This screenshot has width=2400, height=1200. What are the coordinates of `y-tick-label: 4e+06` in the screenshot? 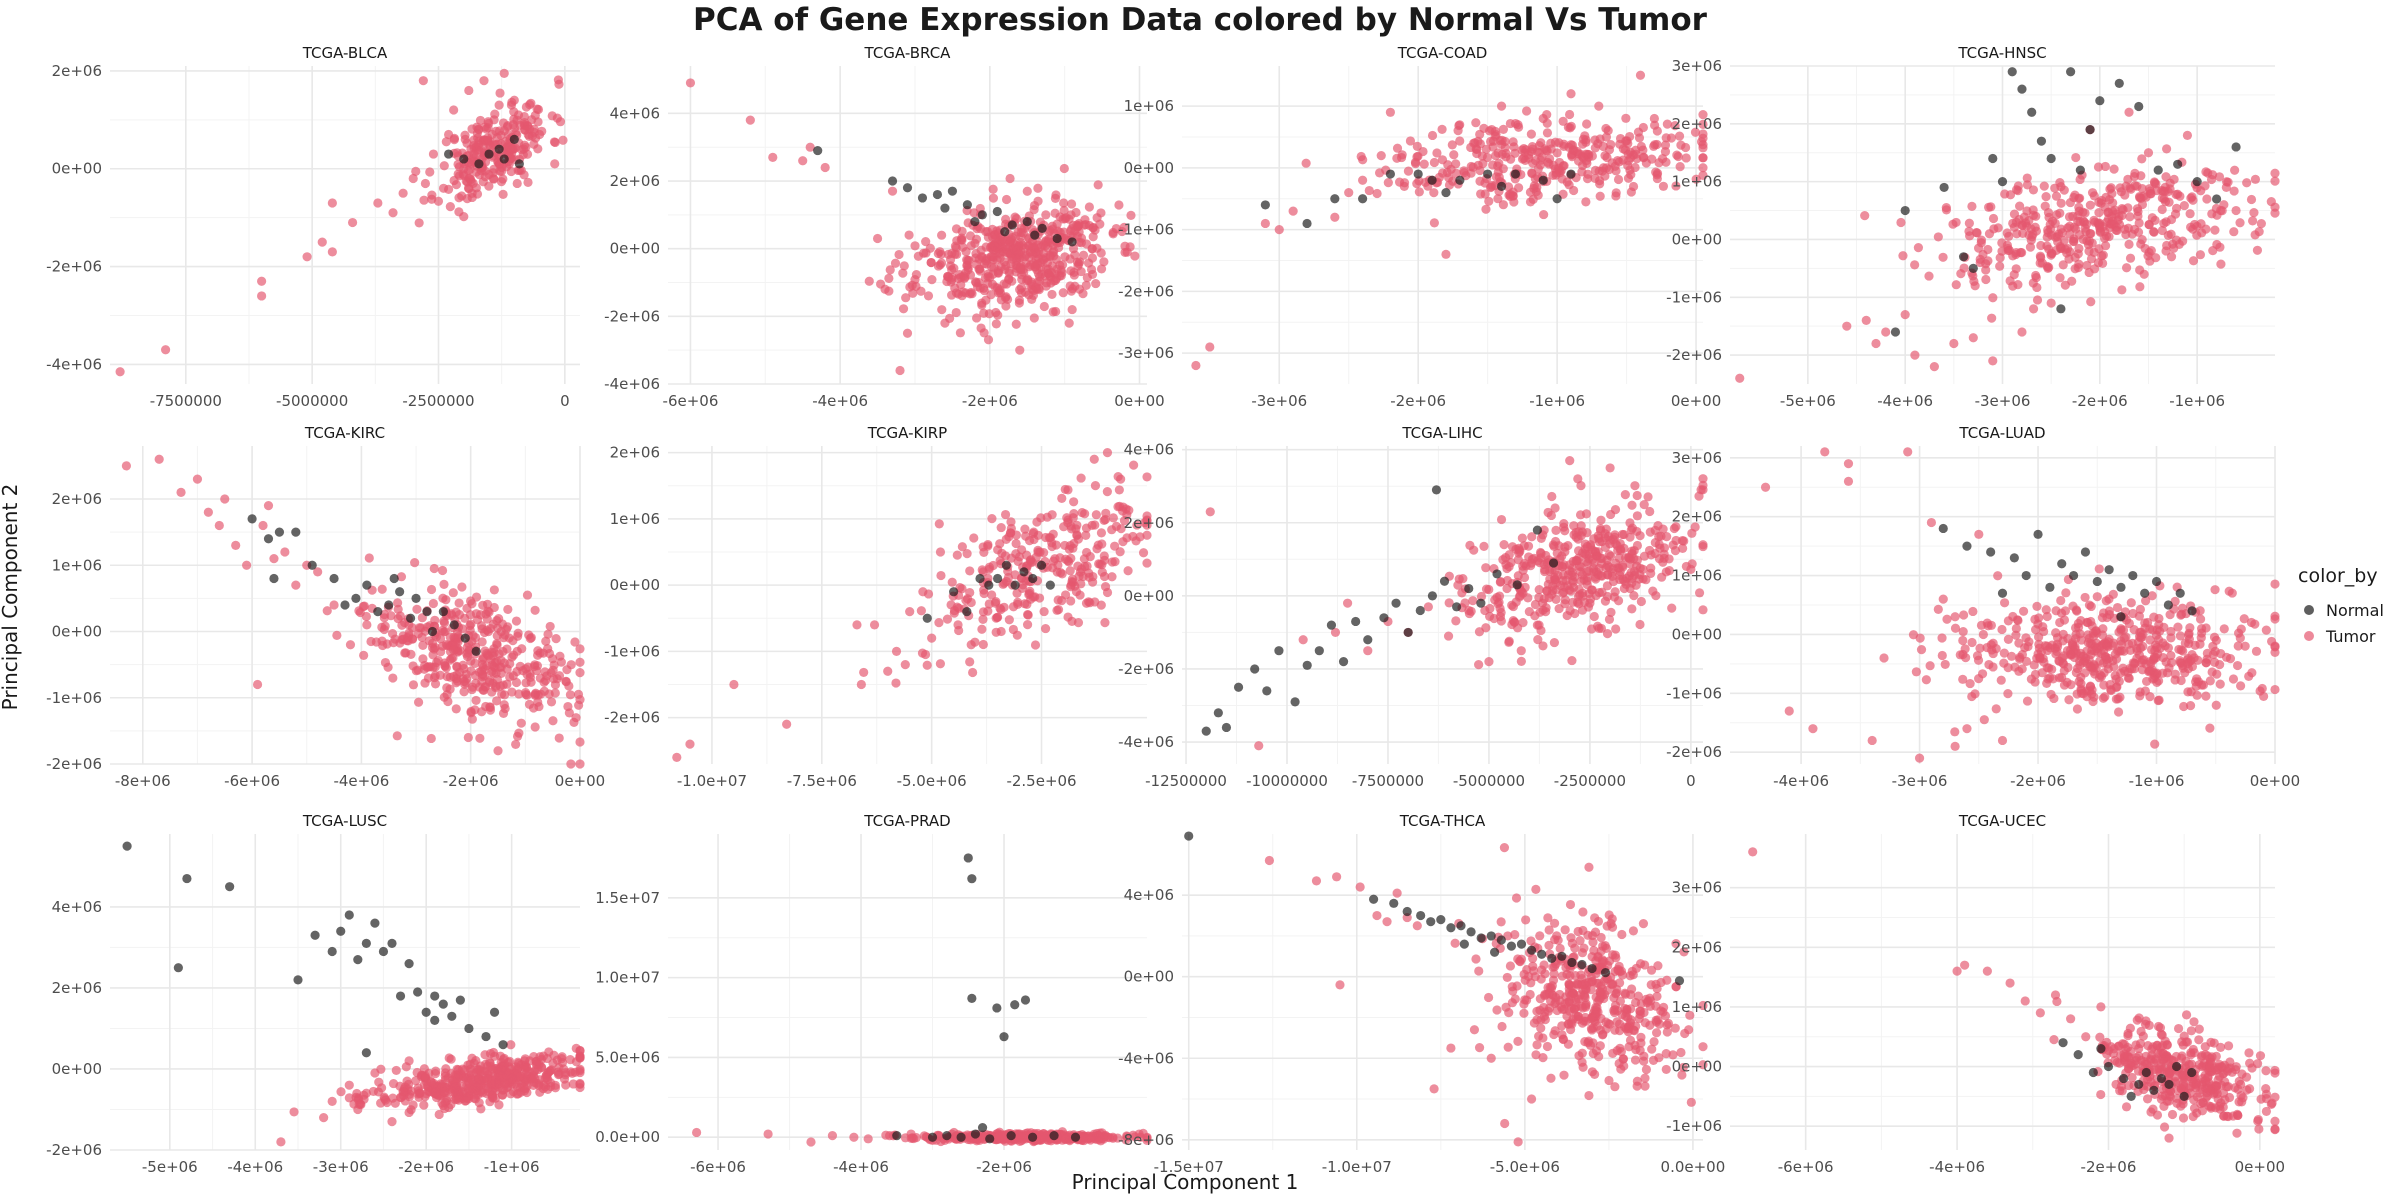 It's located at (635, 113).